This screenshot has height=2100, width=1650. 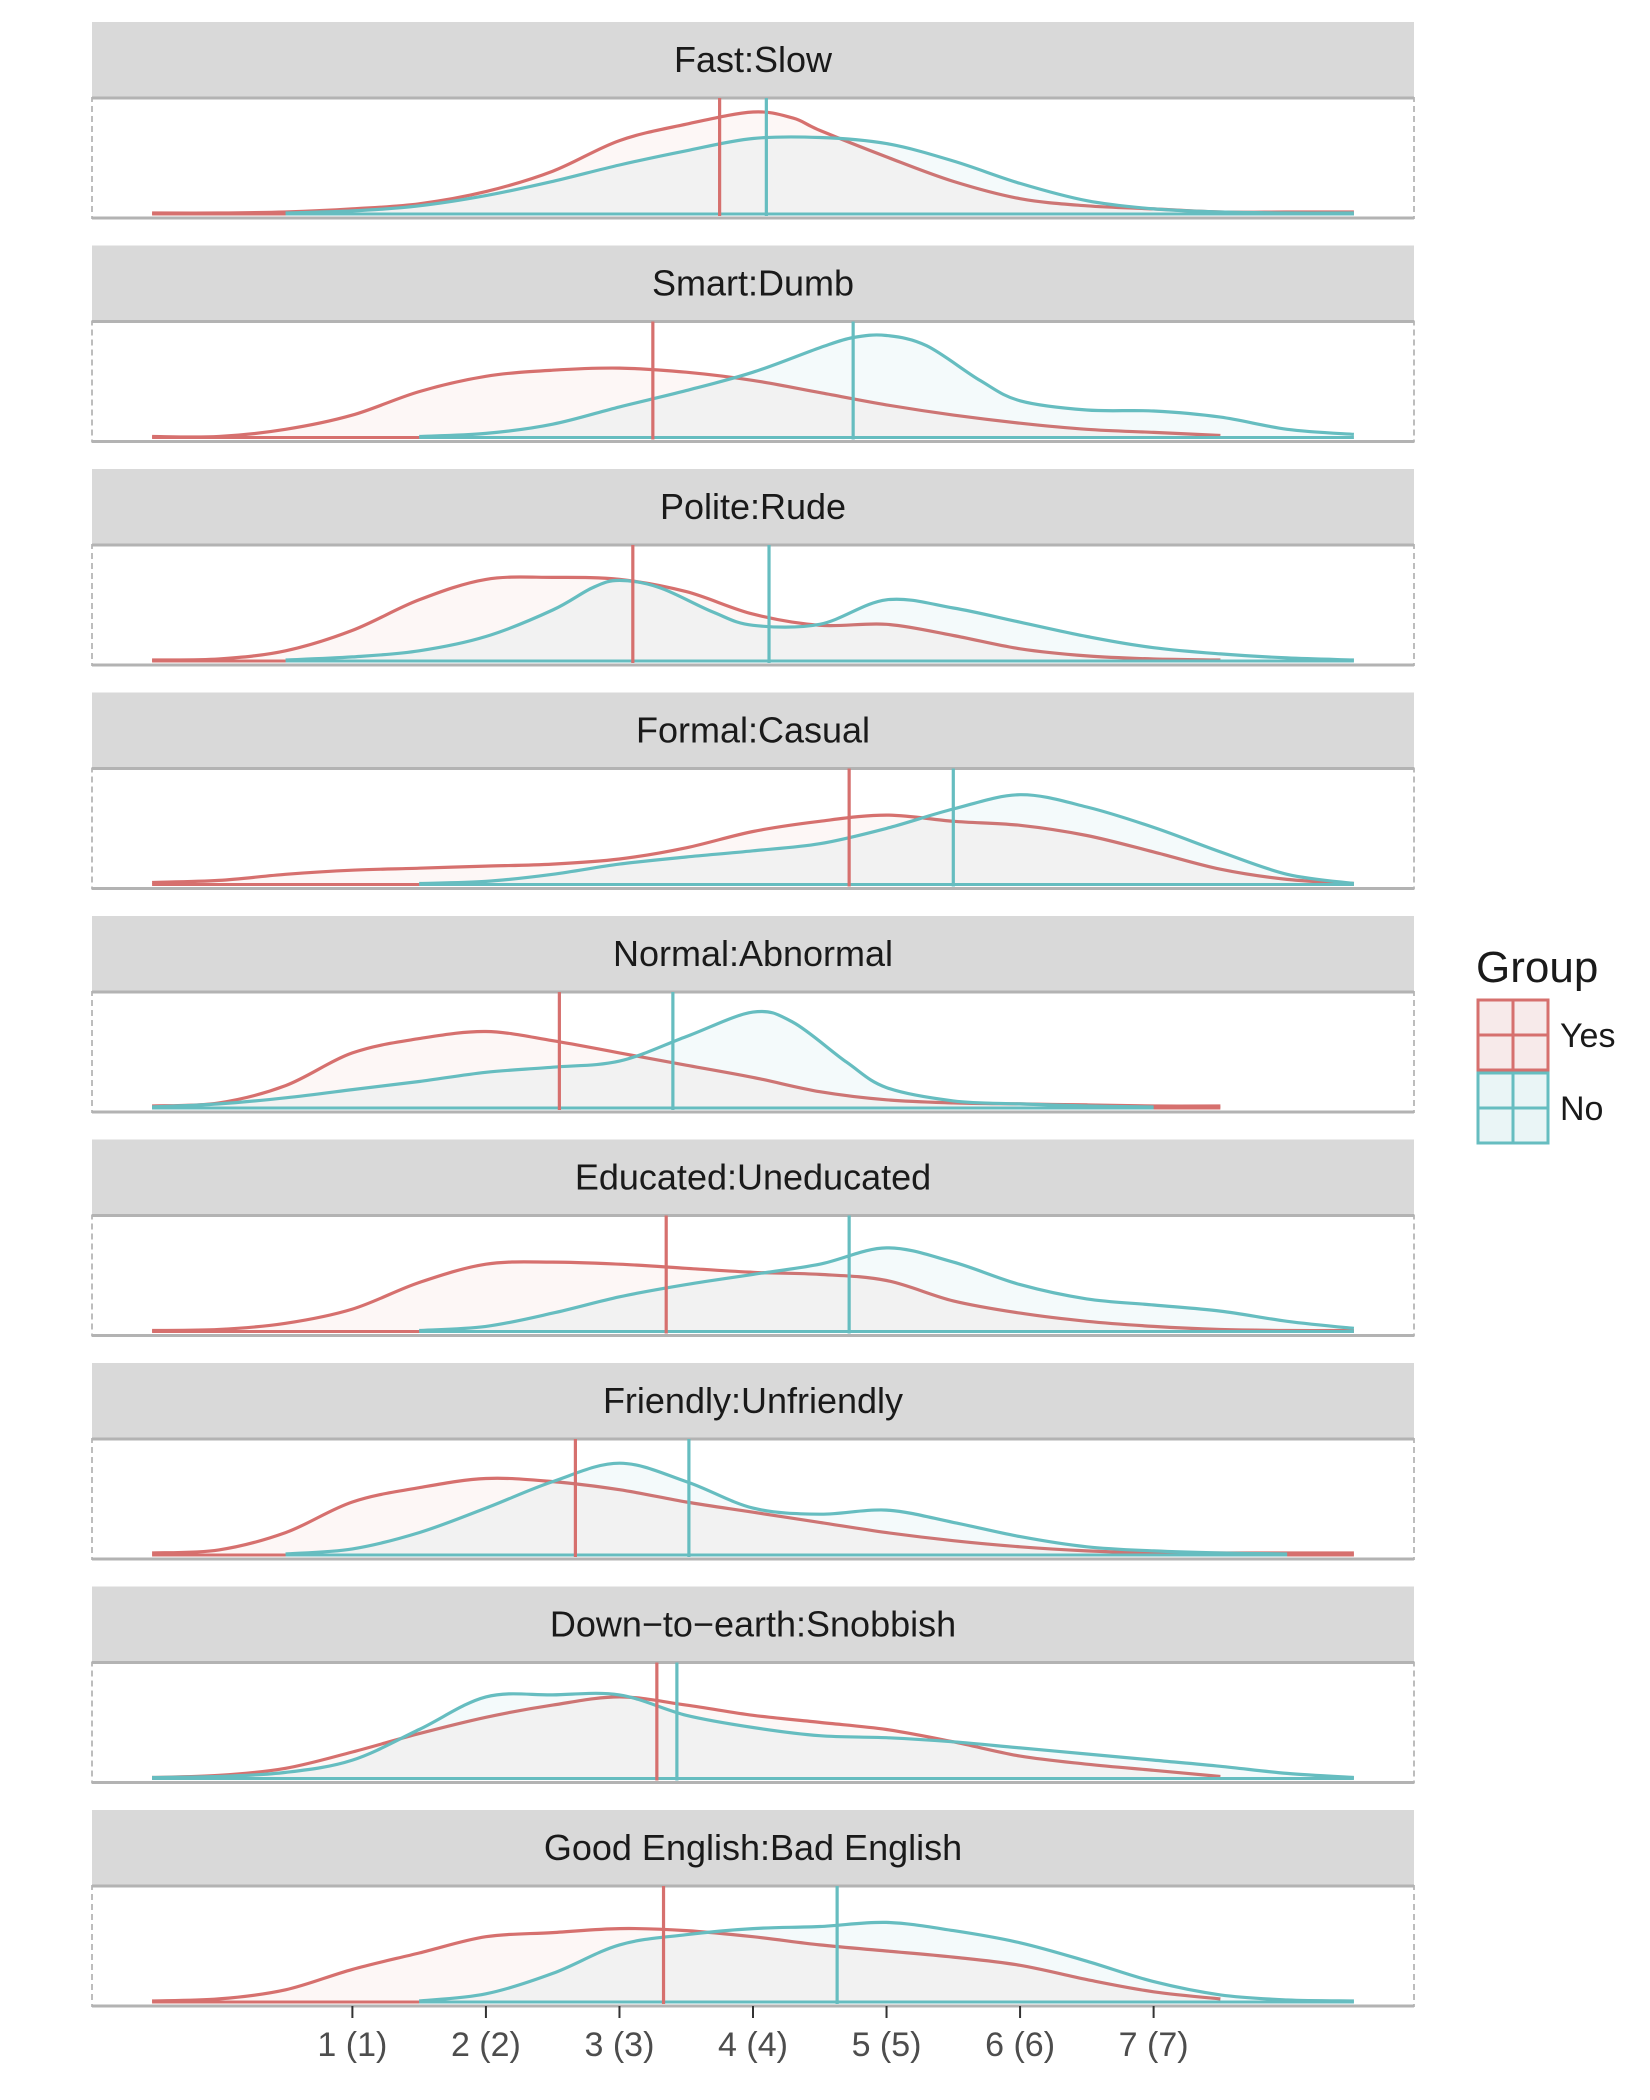 What do you see at coordinates (753, 791) in the screenshot?
I see `panel-formal-casual: Formal:Casual` at bounding box center [753, 791].